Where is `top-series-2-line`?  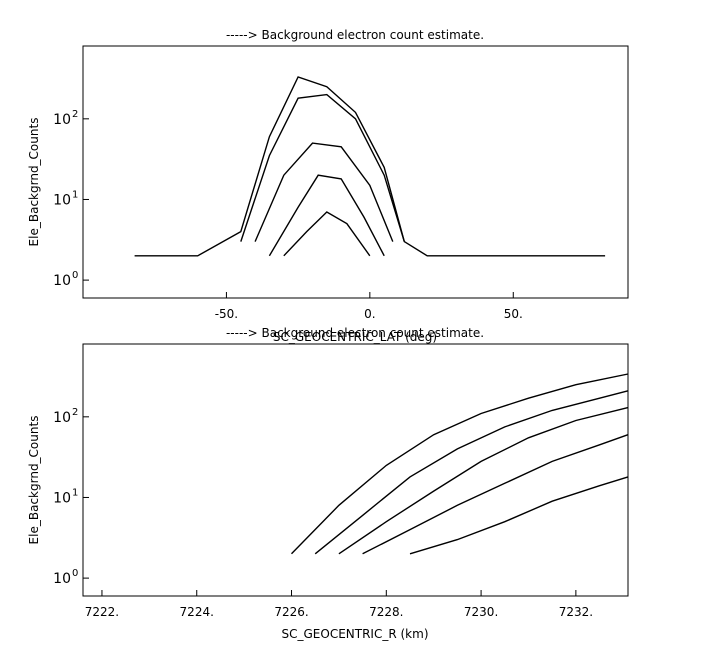
top-series-2-line is located at coordinates (322, 167).